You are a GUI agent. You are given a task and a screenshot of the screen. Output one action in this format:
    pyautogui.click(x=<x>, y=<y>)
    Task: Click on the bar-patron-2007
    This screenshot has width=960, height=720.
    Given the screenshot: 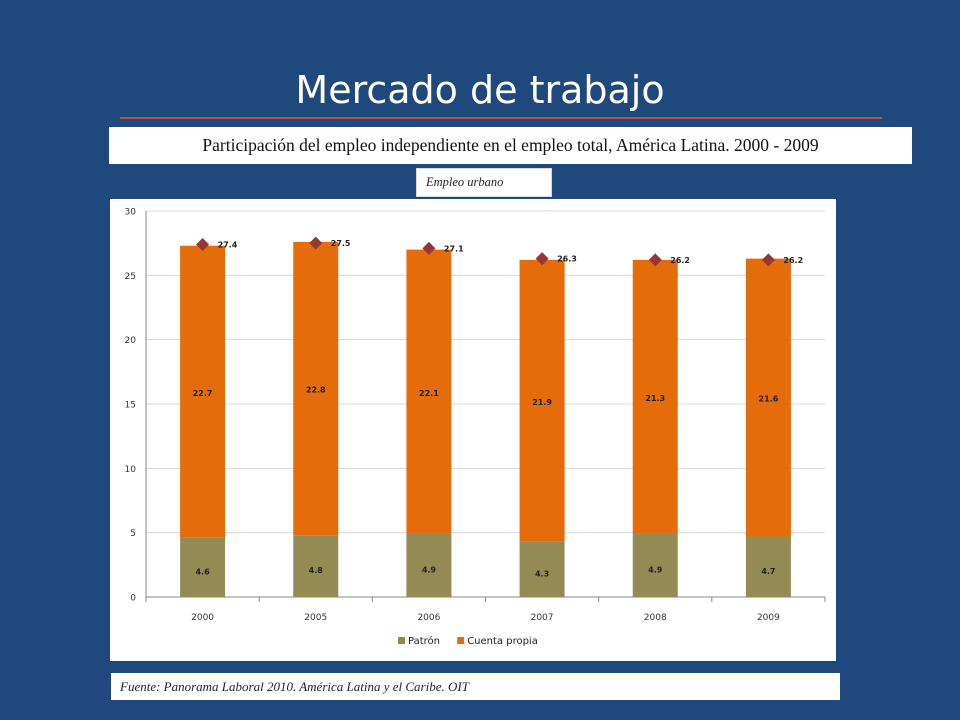 What is the action you would take?
    pyautogui.click(x=542, y=569)
    